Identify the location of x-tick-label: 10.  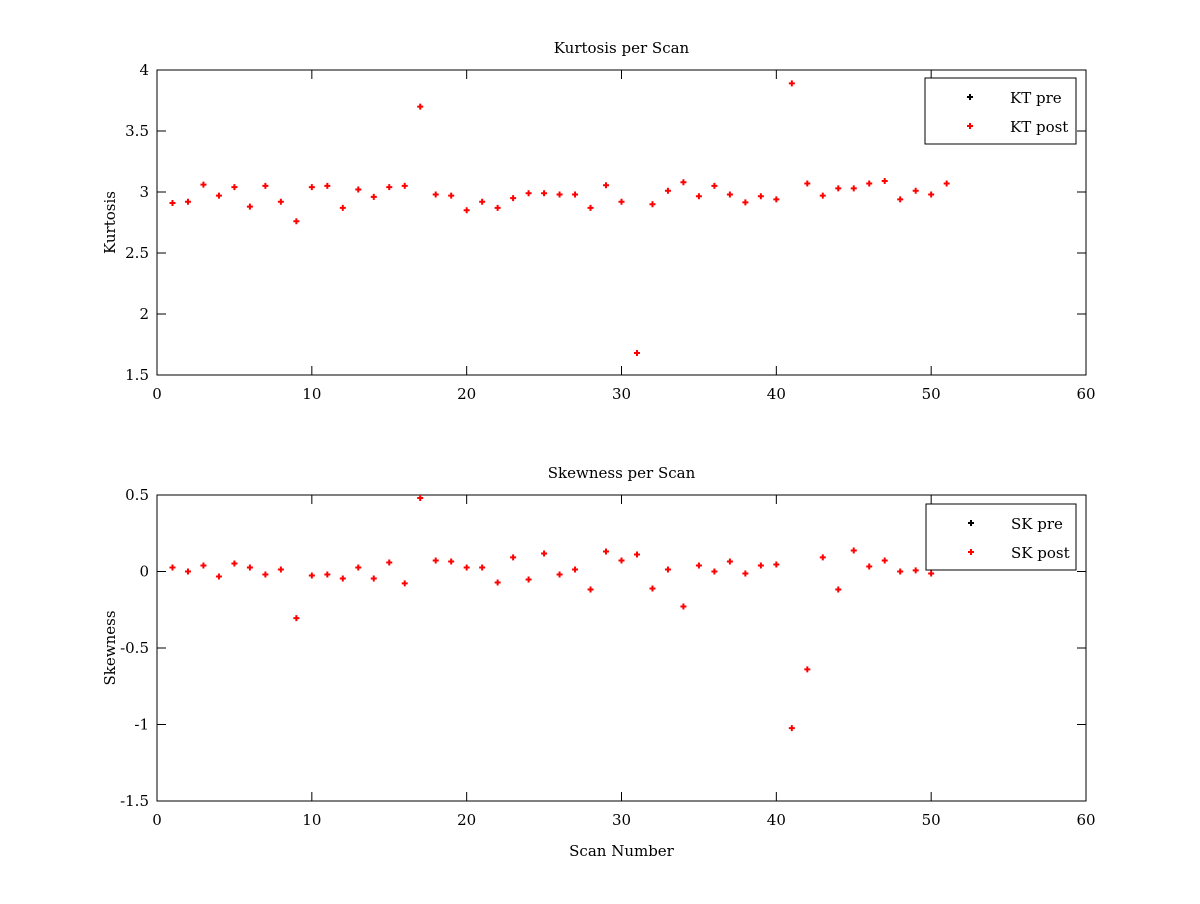
(311, 820).